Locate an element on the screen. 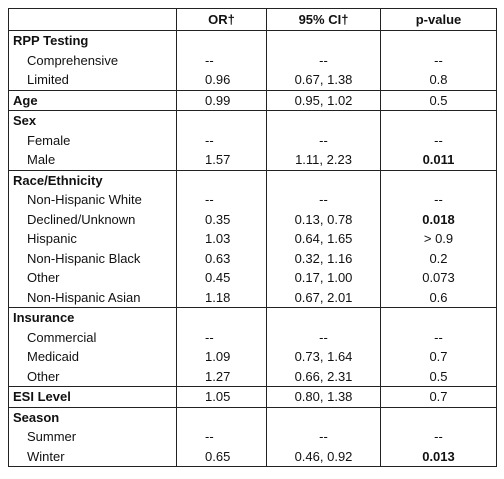 Image resolution: width=504 pixels, height=479 pixels. table-row: Other 1.27 0.66, 2.31 0.5 is located at coordinates (252, 376).